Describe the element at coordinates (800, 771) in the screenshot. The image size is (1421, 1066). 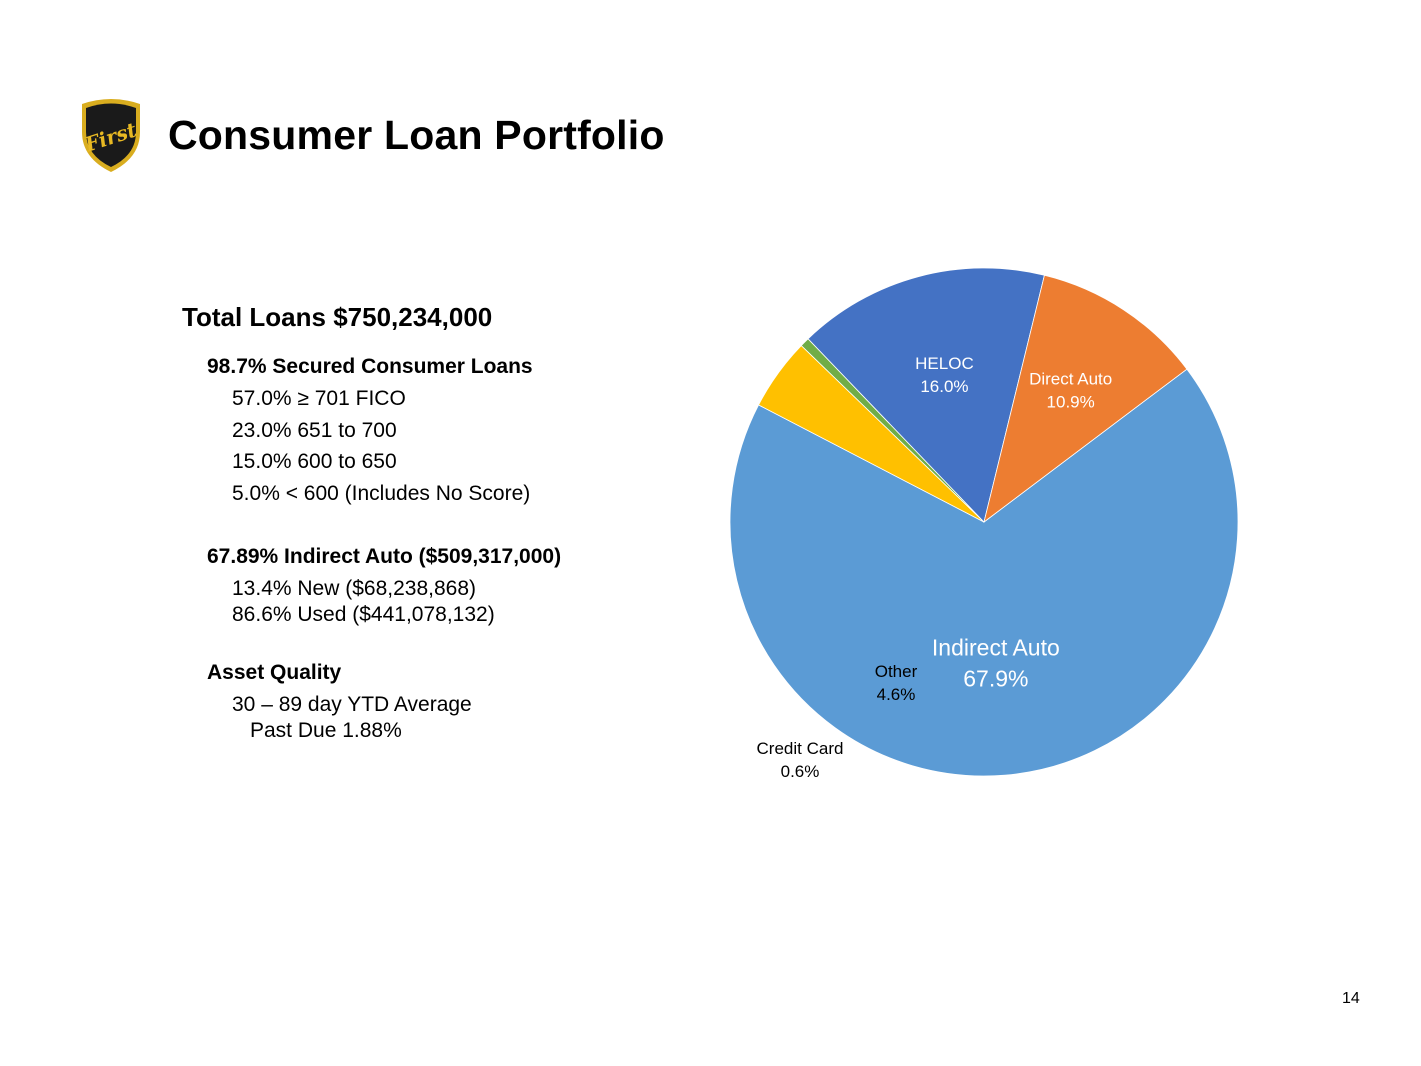
I see `pie-label-value: 0.6%` at that location.